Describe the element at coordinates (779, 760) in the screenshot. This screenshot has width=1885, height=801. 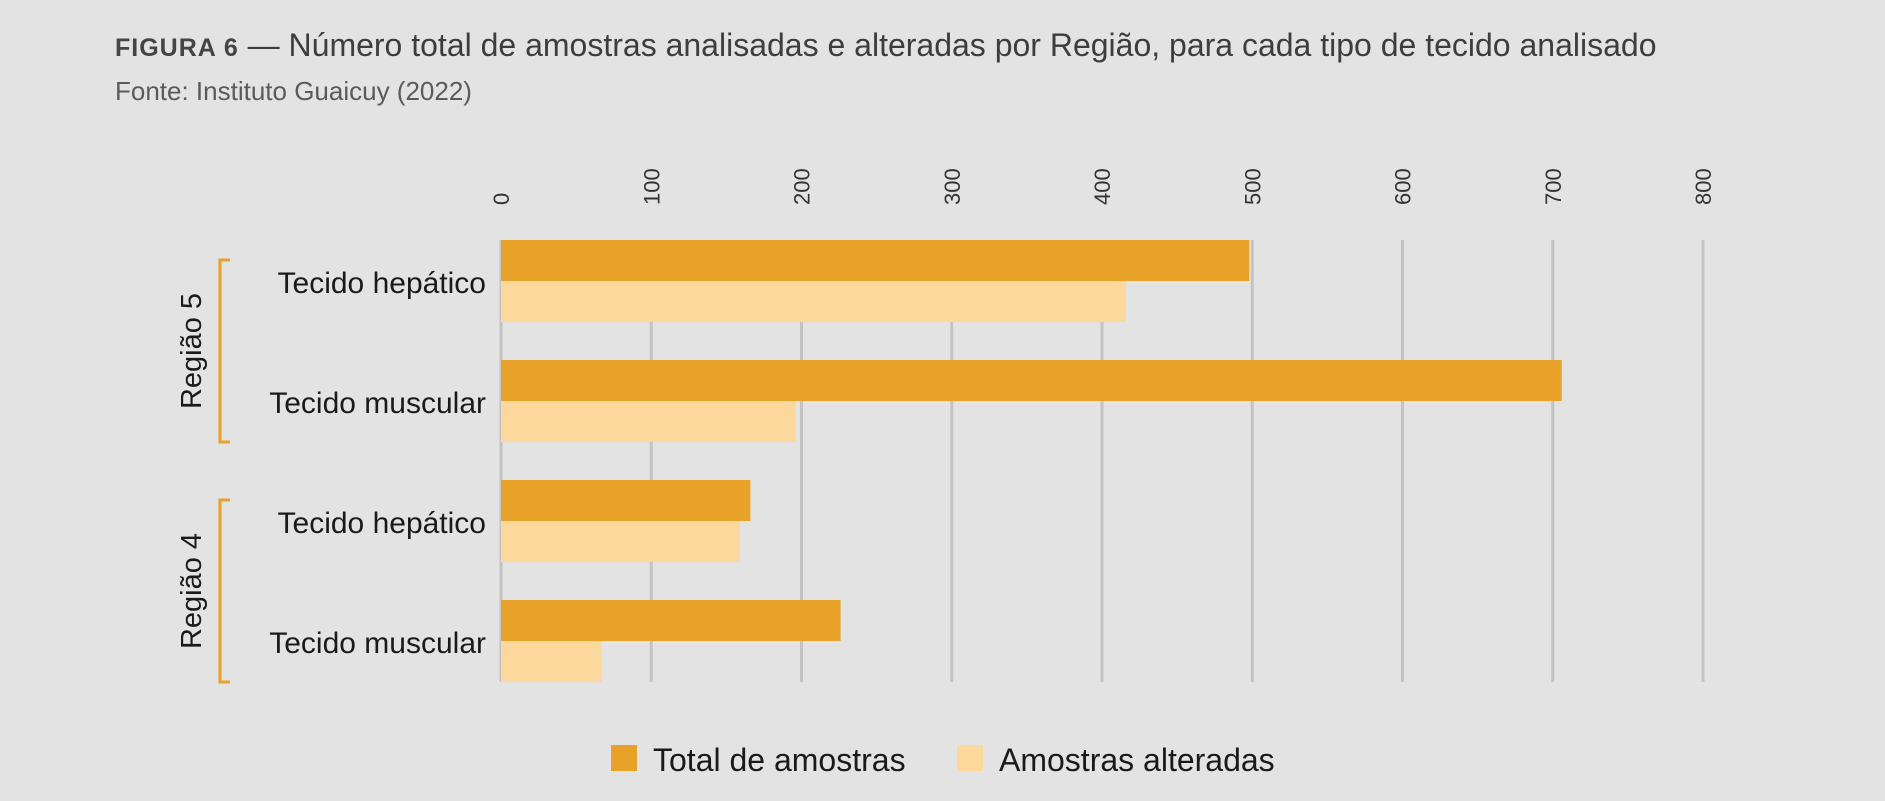
I see `legend-label-total: Total de amostras` at that location.